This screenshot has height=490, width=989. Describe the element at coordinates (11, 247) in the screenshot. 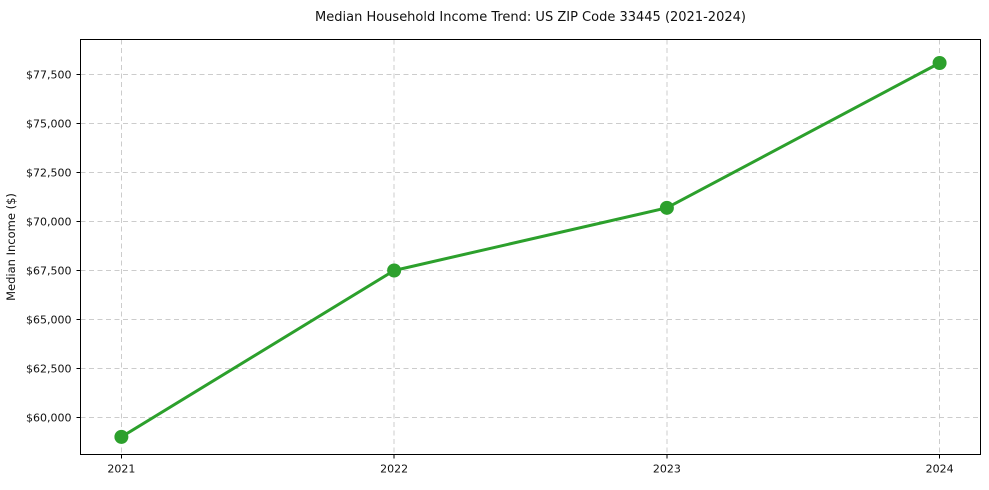

I see `y-axis-label: Median Income ($)` at that location.